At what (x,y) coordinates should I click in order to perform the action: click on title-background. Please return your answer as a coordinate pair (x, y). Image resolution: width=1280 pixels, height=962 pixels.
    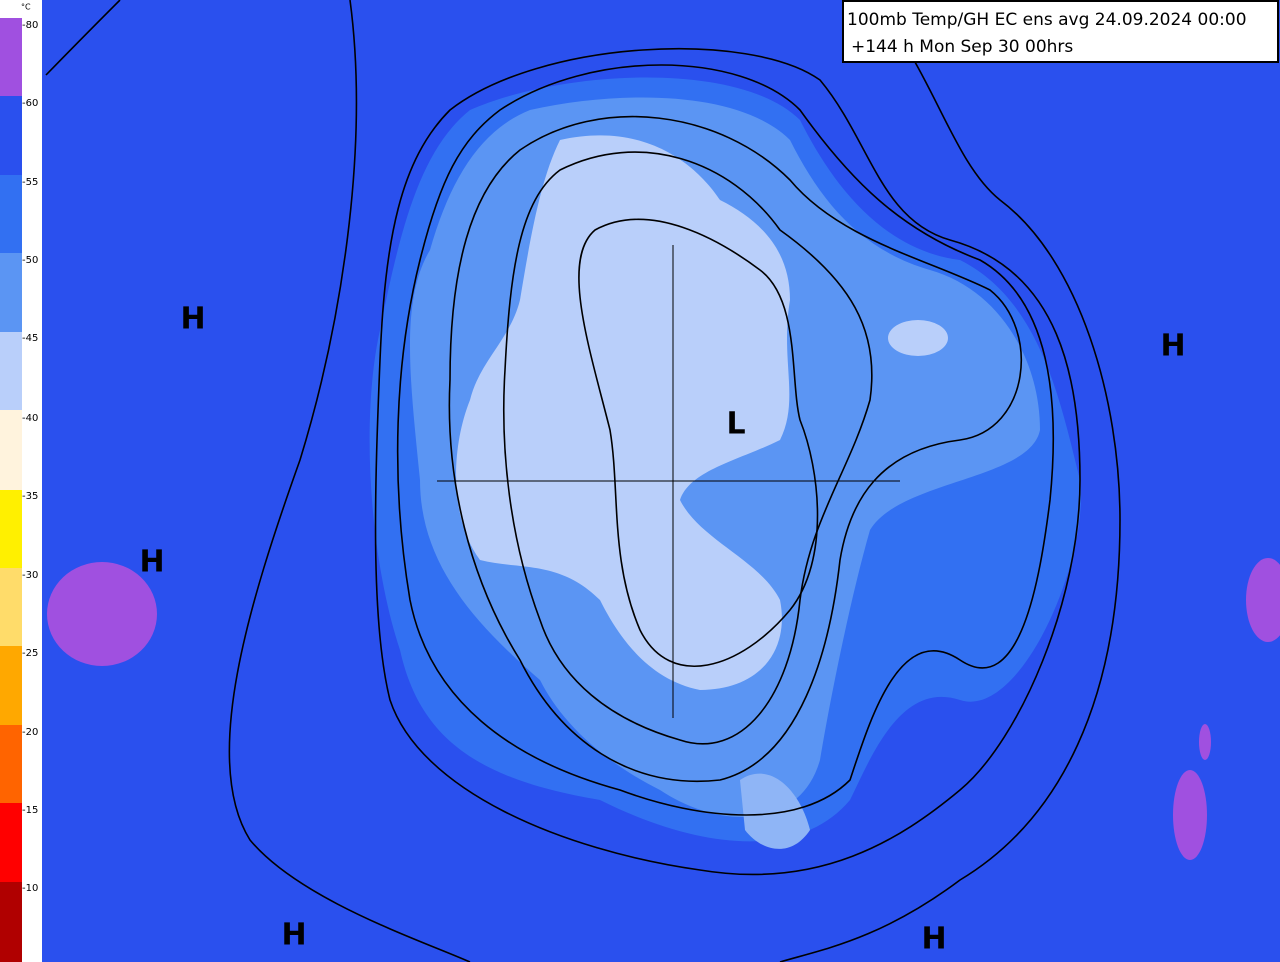
    Looking at the image, I should click on (1060, 31).